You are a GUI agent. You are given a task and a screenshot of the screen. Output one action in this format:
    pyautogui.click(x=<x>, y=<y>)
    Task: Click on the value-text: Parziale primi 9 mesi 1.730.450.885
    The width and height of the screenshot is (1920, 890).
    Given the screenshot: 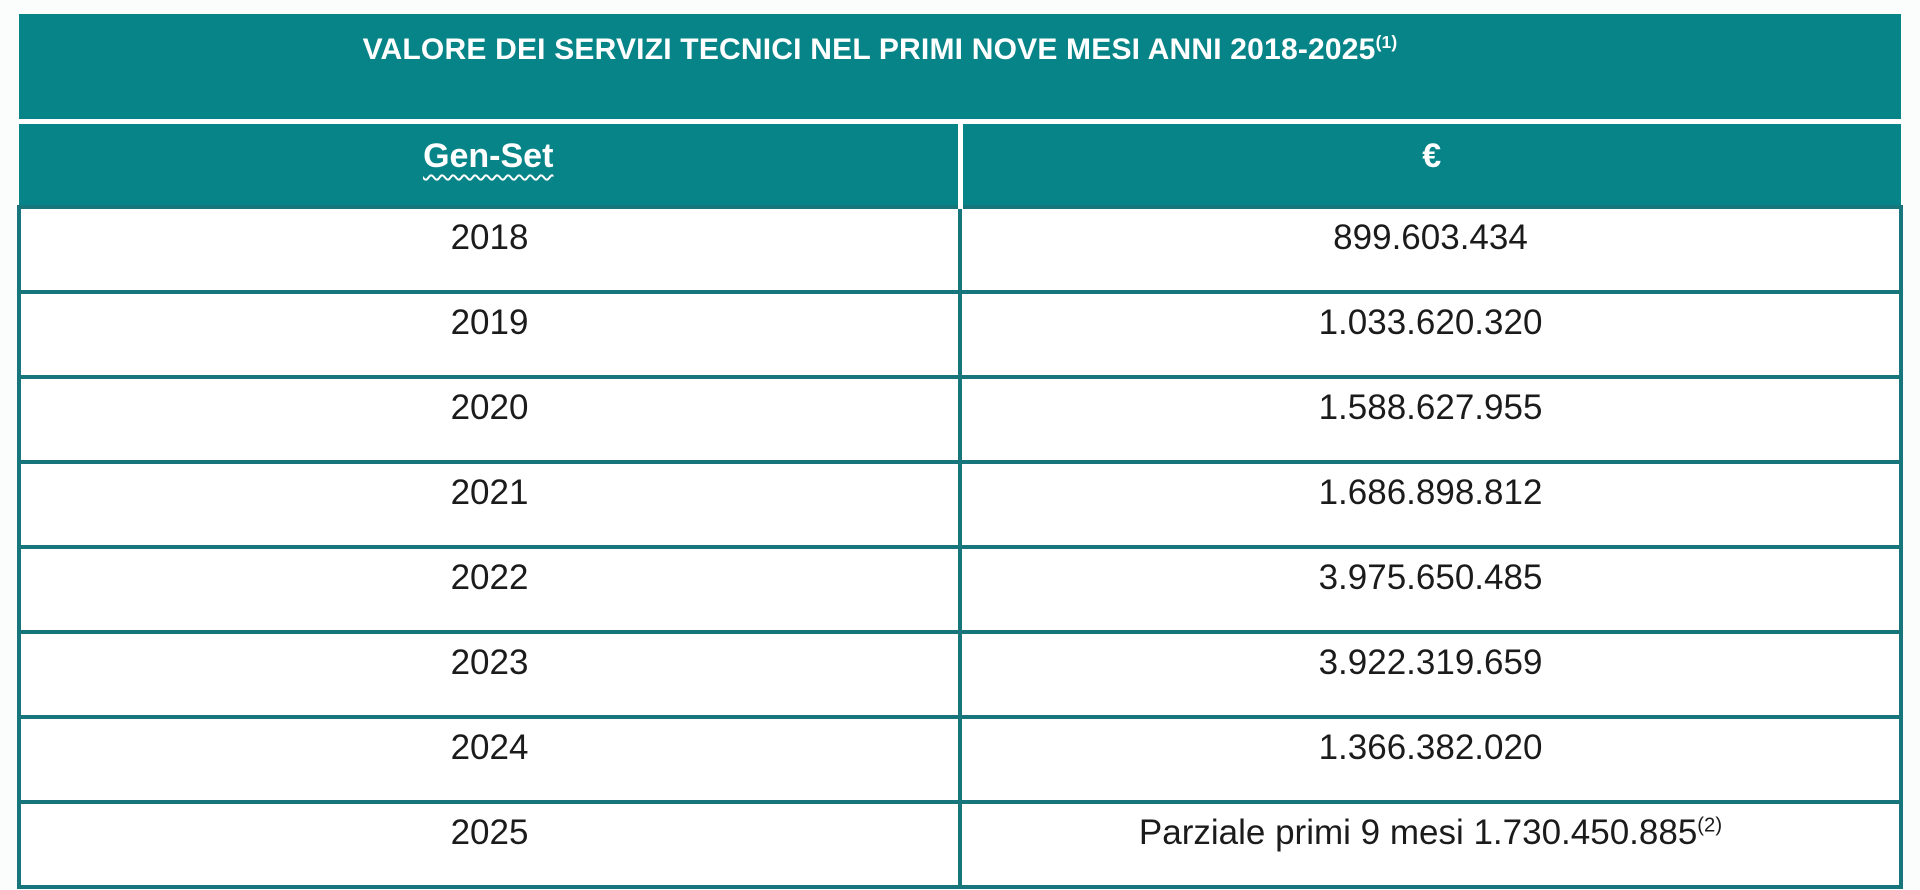 What is the action you would take?
    pyautogui.click(x=1418, y=832)
    